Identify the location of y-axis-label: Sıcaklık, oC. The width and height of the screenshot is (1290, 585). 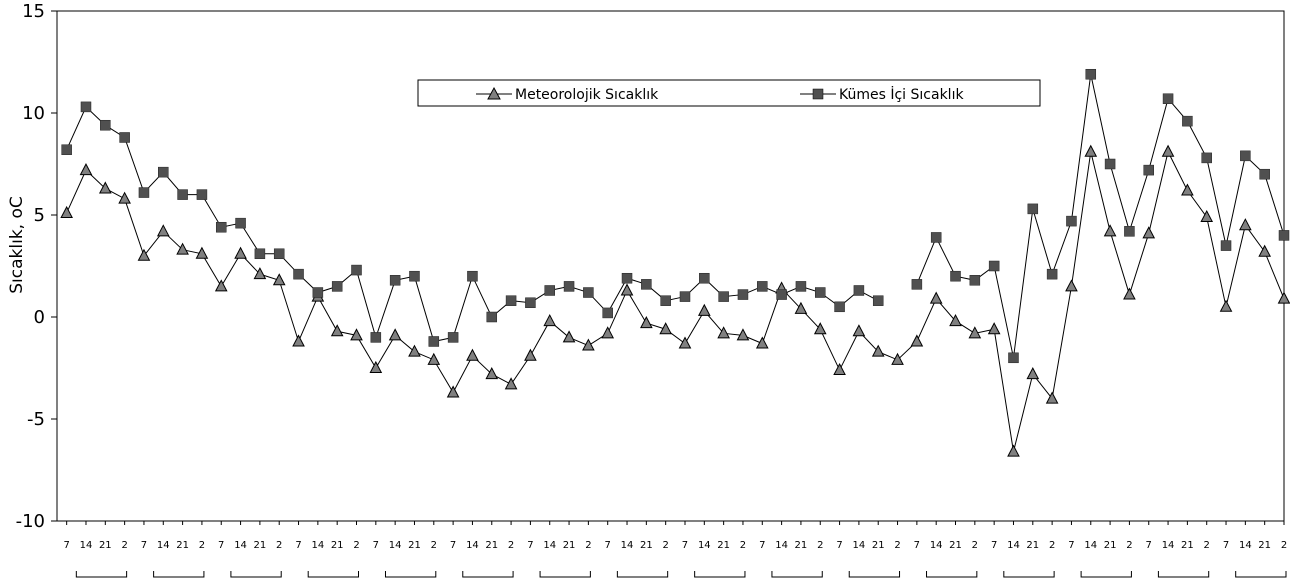
(17, 245).